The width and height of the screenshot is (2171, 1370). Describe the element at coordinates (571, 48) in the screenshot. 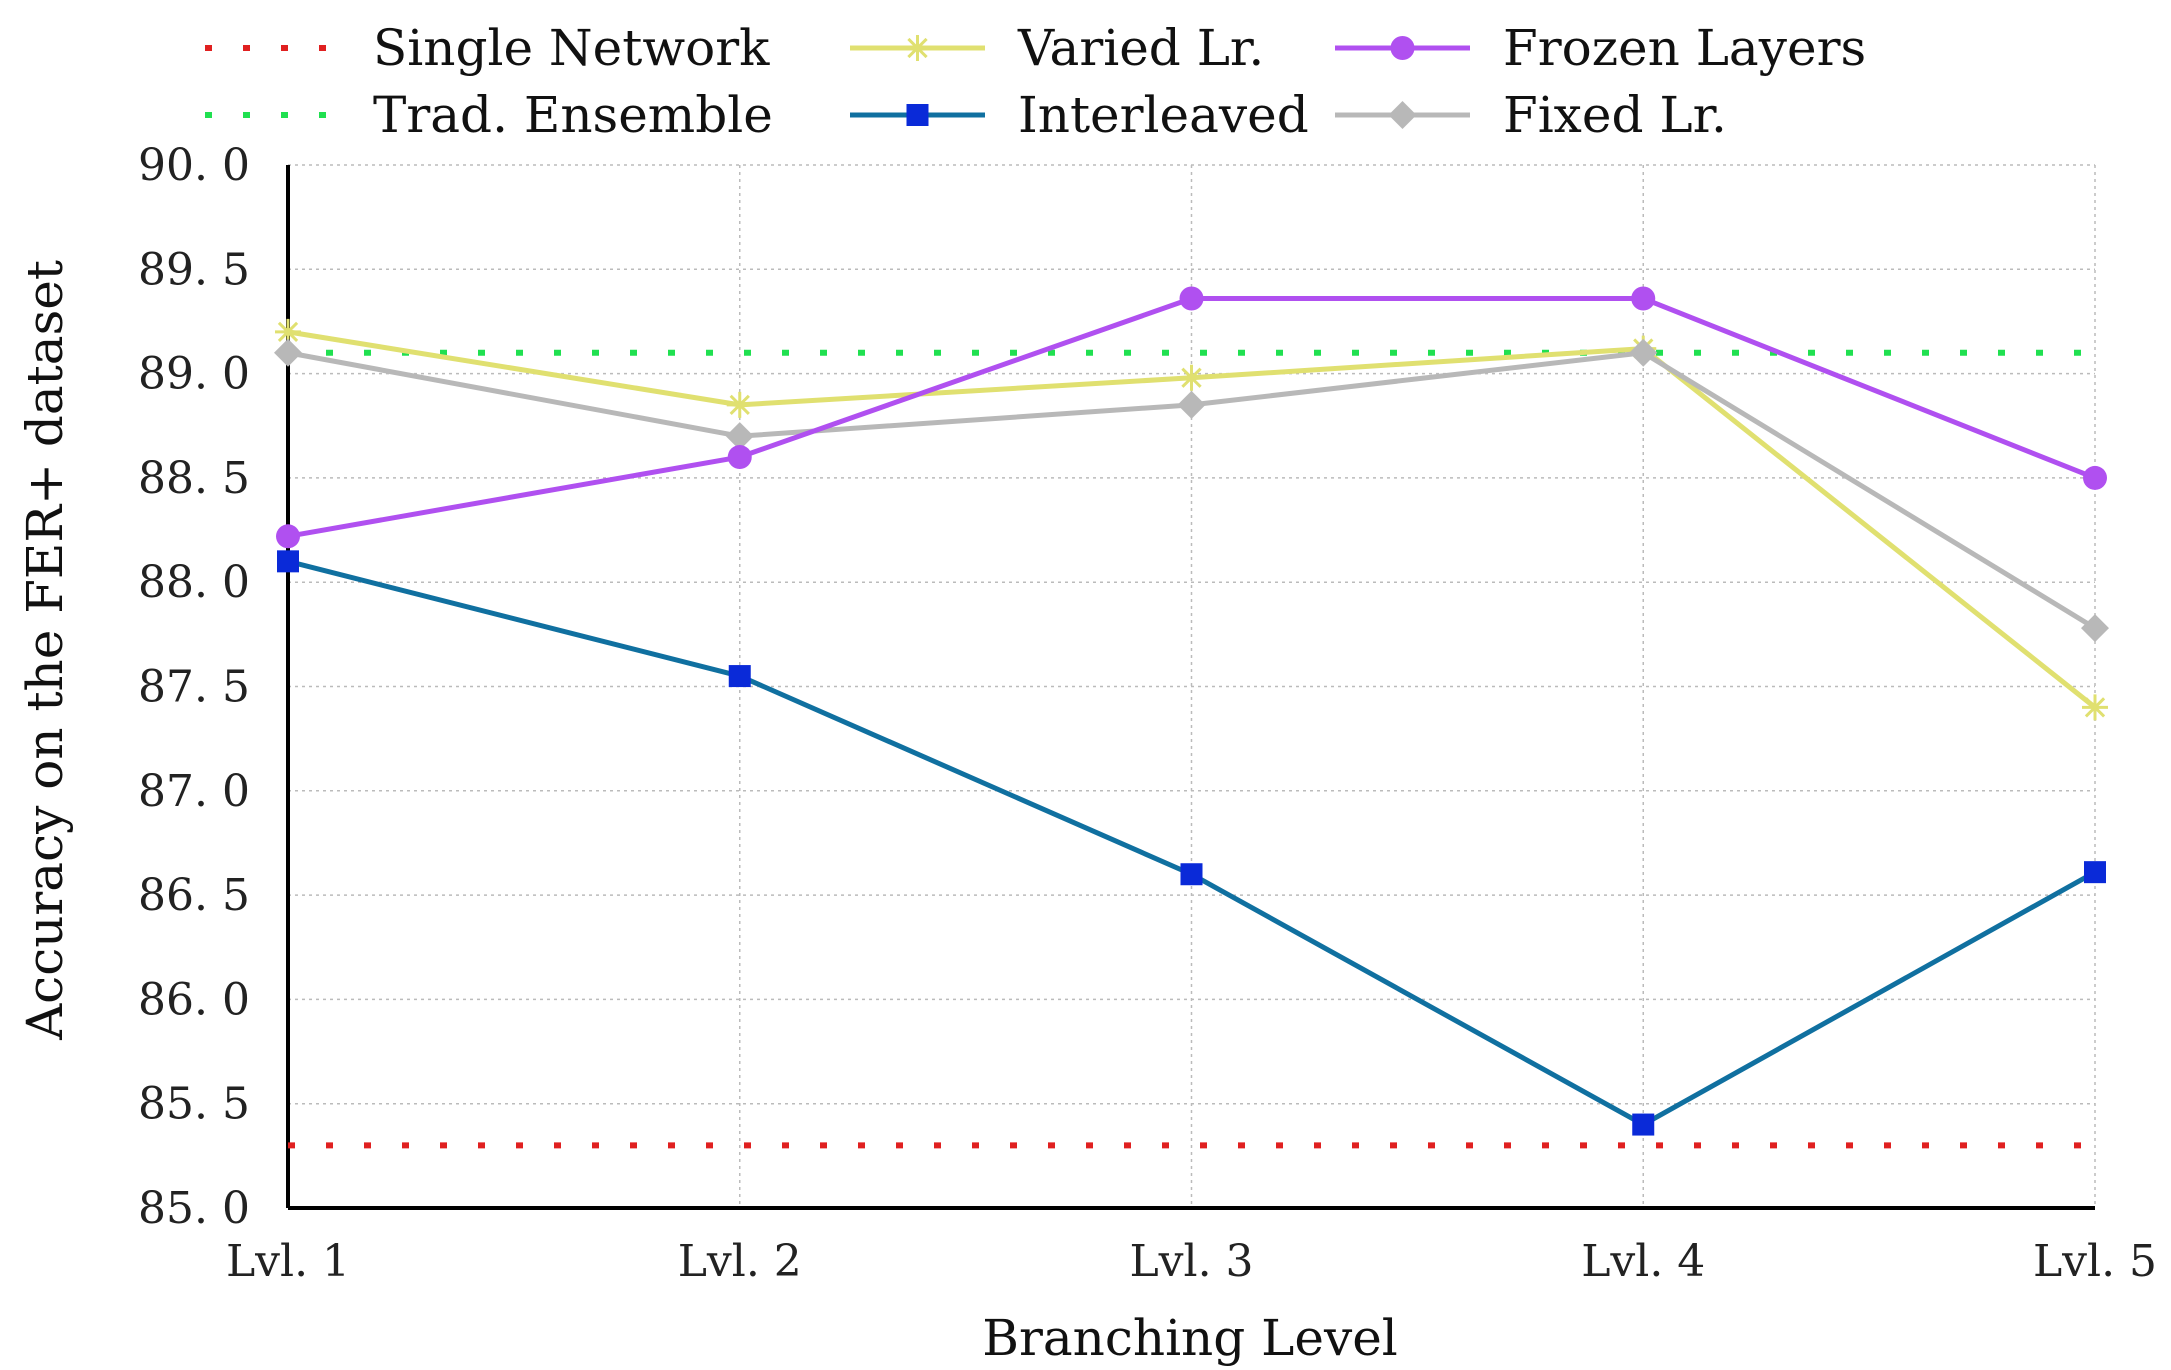

I see `legend-label: Single Network` at that location.